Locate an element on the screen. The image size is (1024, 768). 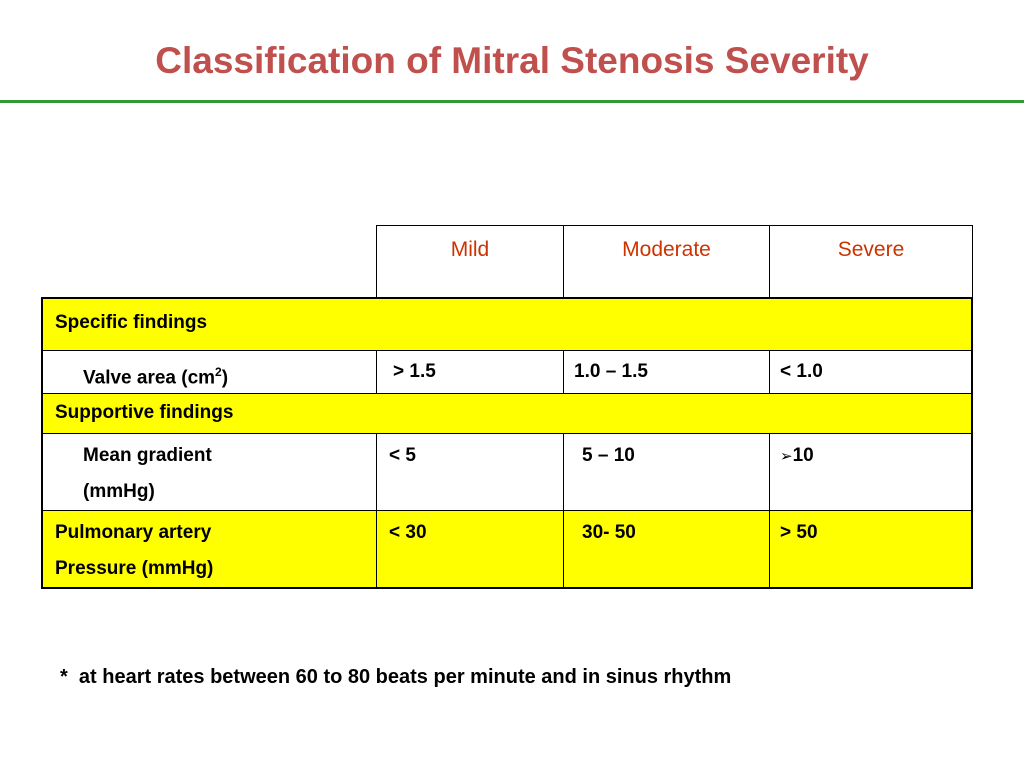
cell: < 30 is located at coordinates (470, 549).